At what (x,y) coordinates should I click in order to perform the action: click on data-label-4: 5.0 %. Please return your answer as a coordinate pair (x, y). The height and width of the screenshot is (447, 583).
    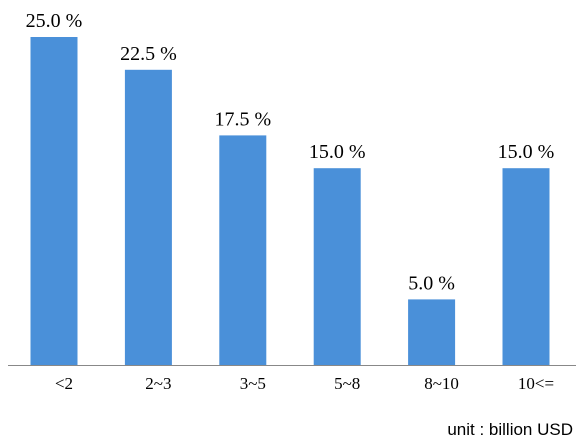
    Looking at the image, I should click on (431, 283).